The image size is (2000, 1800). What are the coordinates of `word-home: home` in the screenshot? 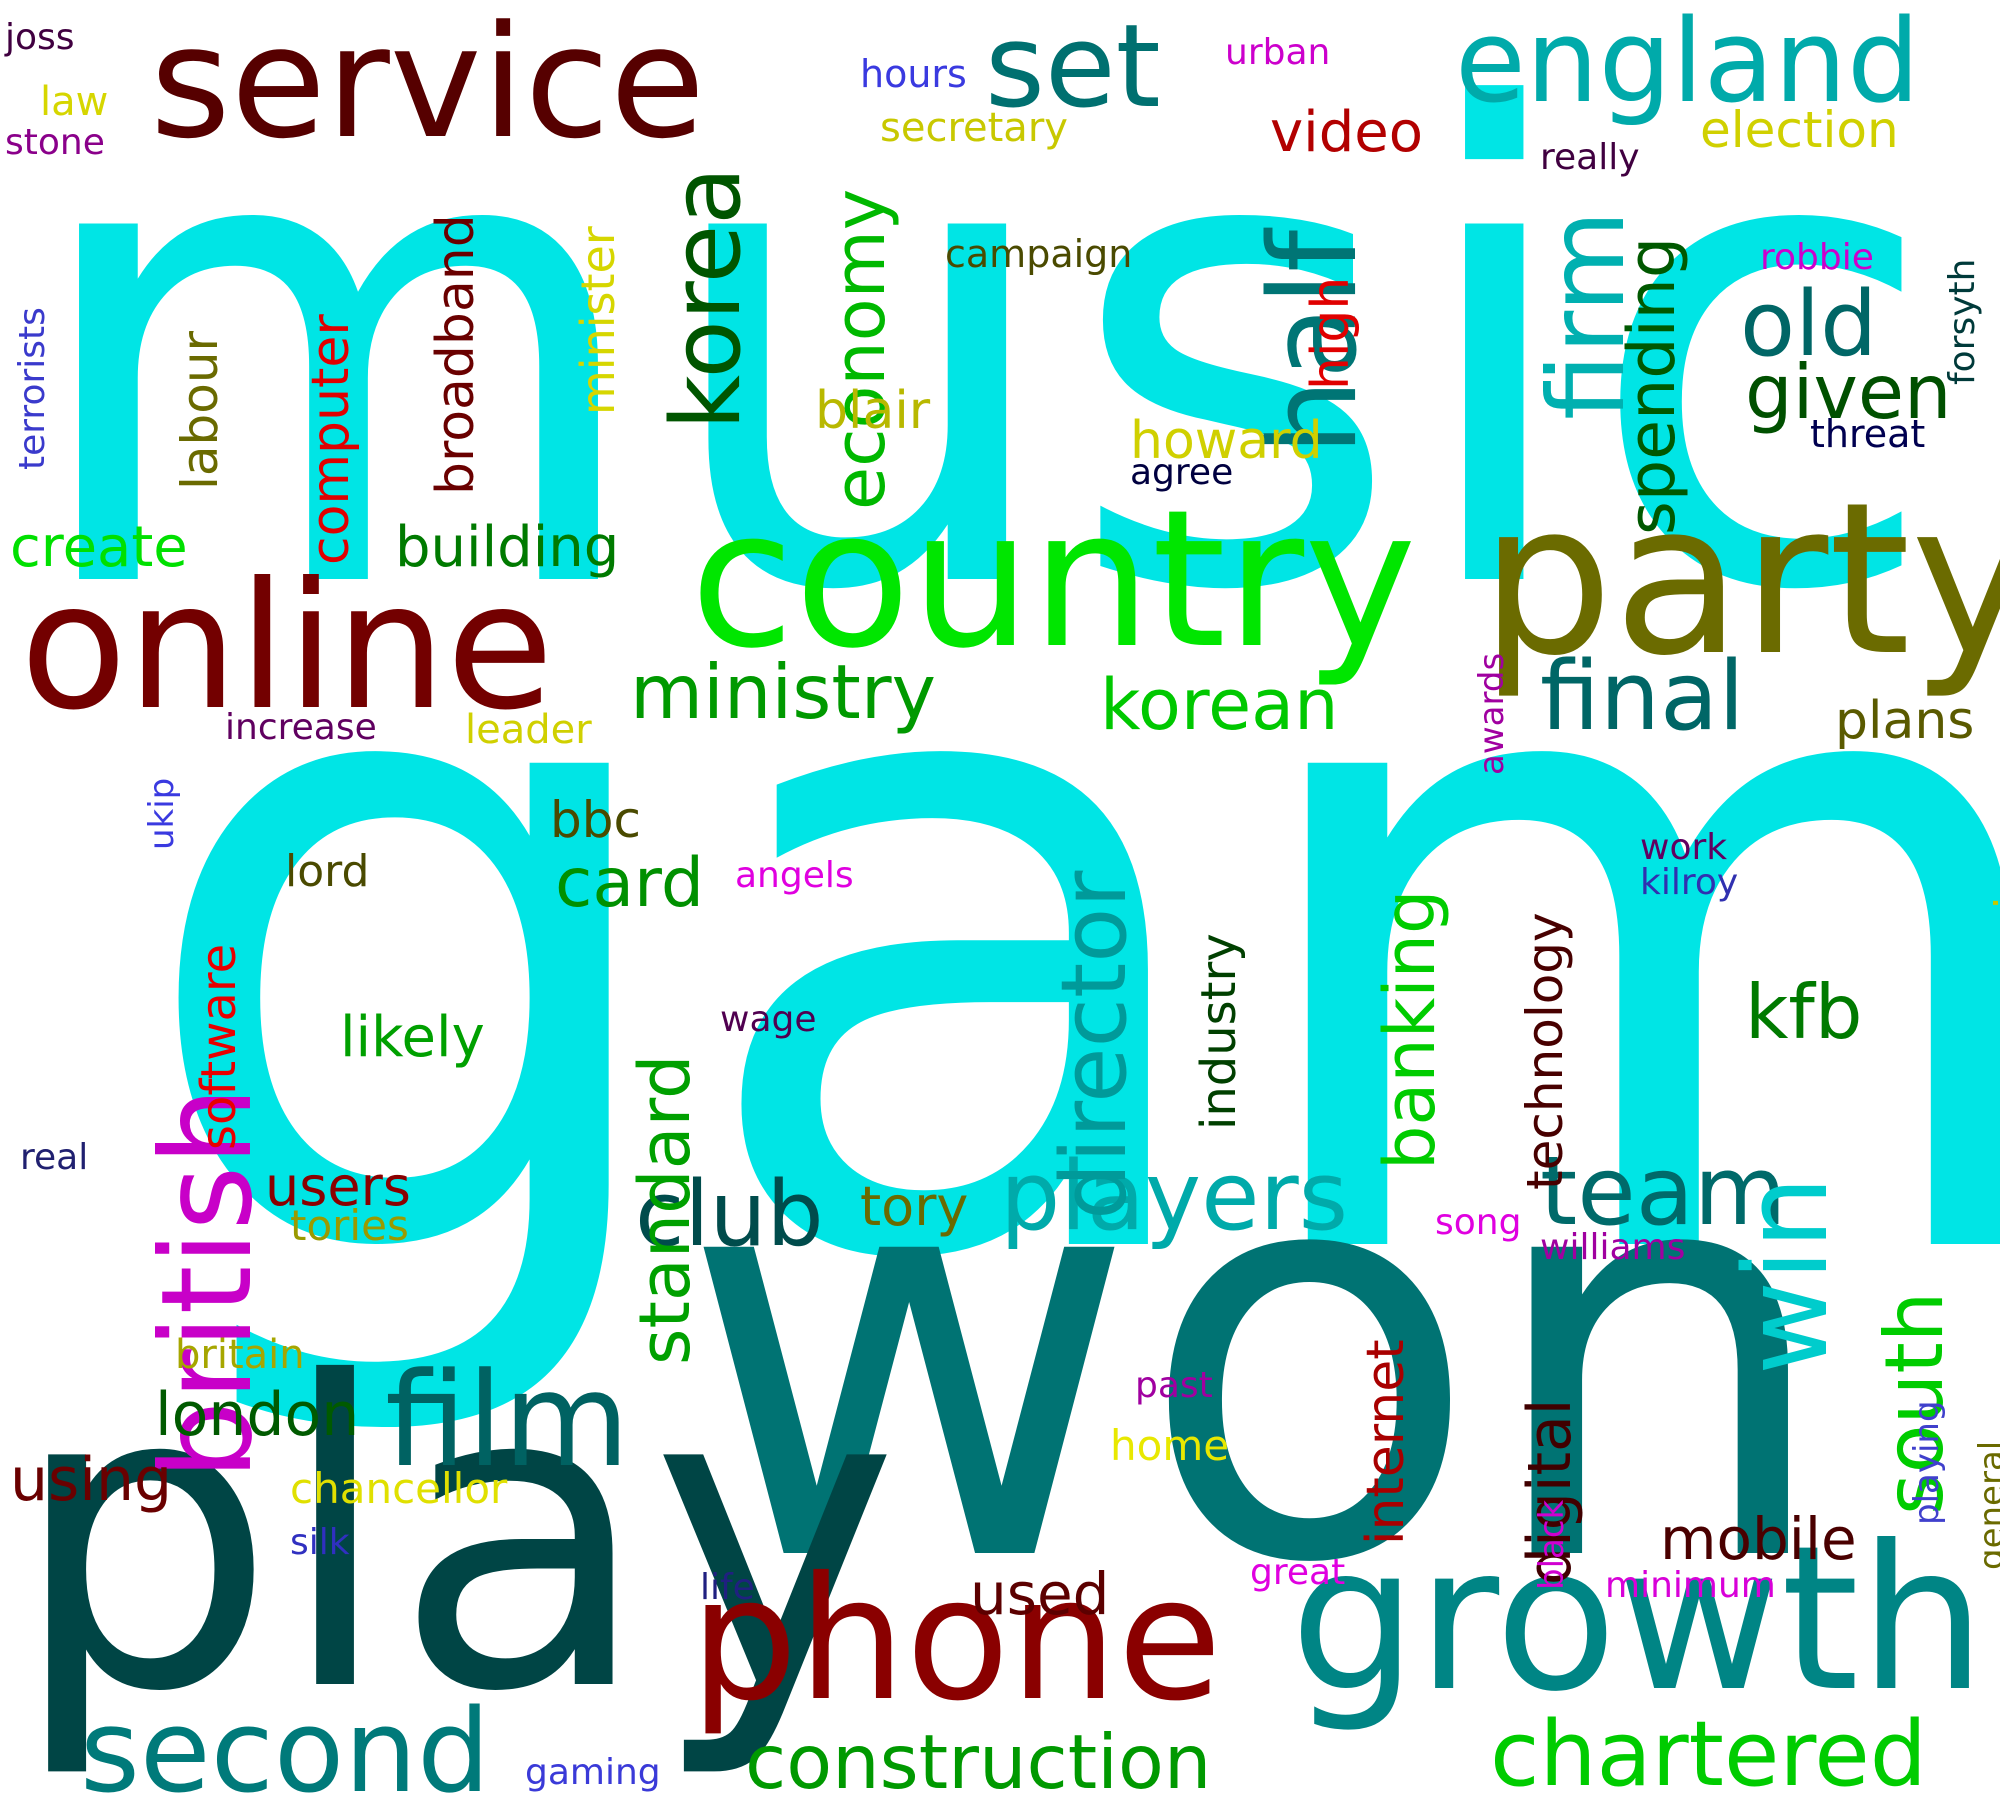 It's located at (1170, 1445).